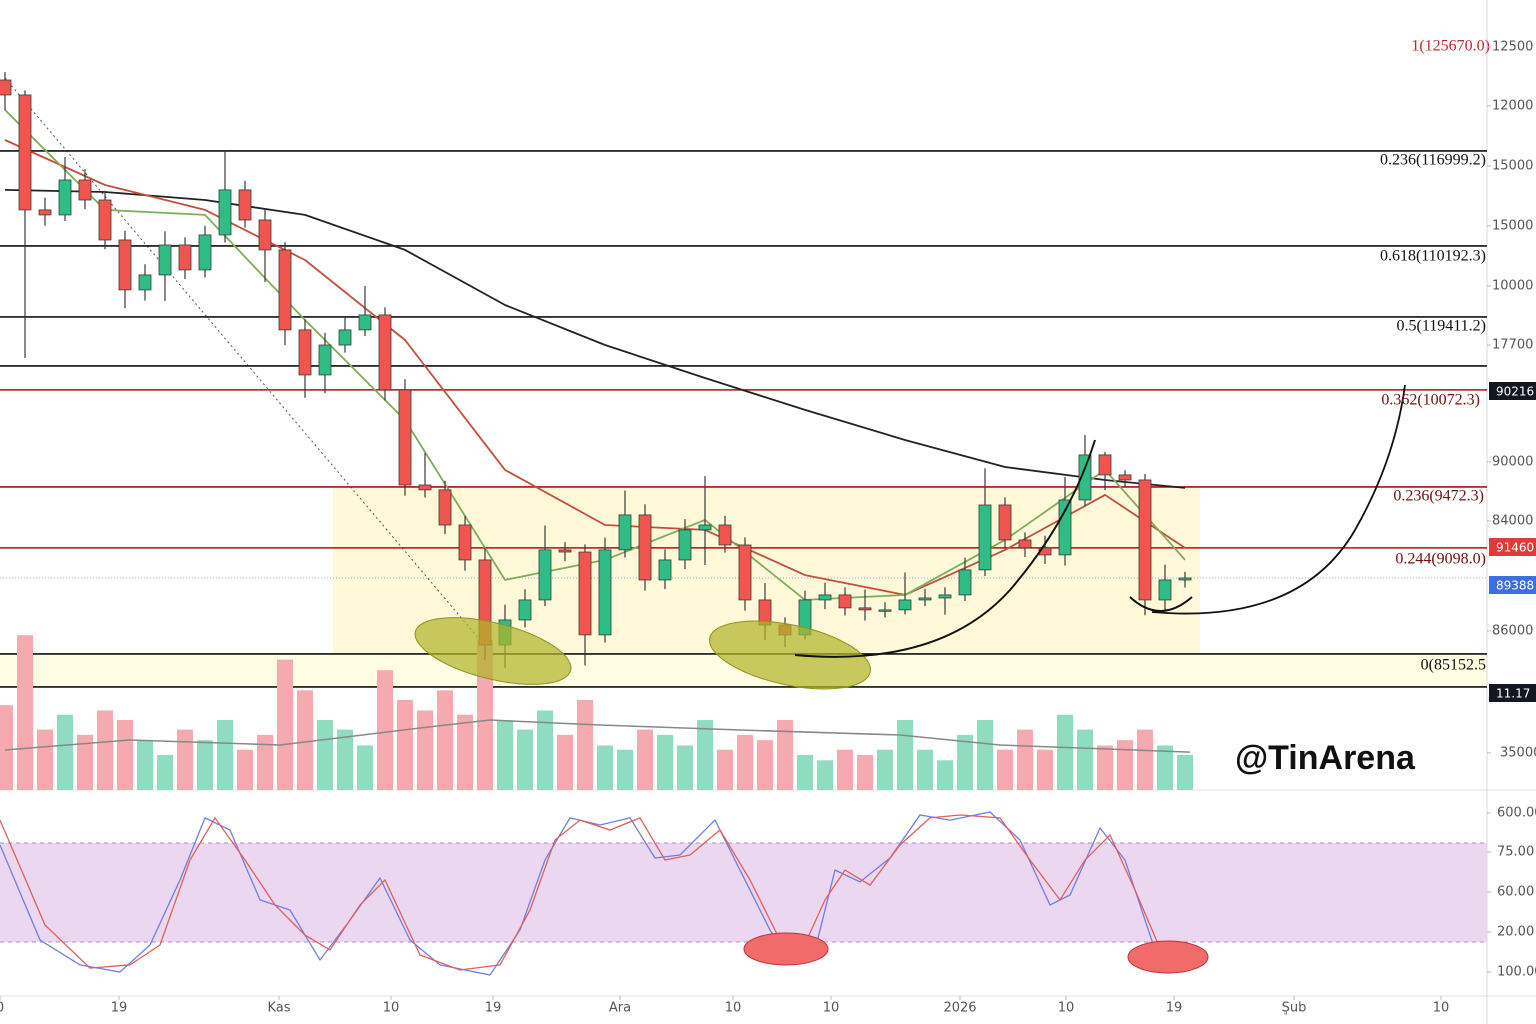 This screenshot has height=1024, width=1536. I want to click on y-tick-label: 20.00, so click(1515, 931).